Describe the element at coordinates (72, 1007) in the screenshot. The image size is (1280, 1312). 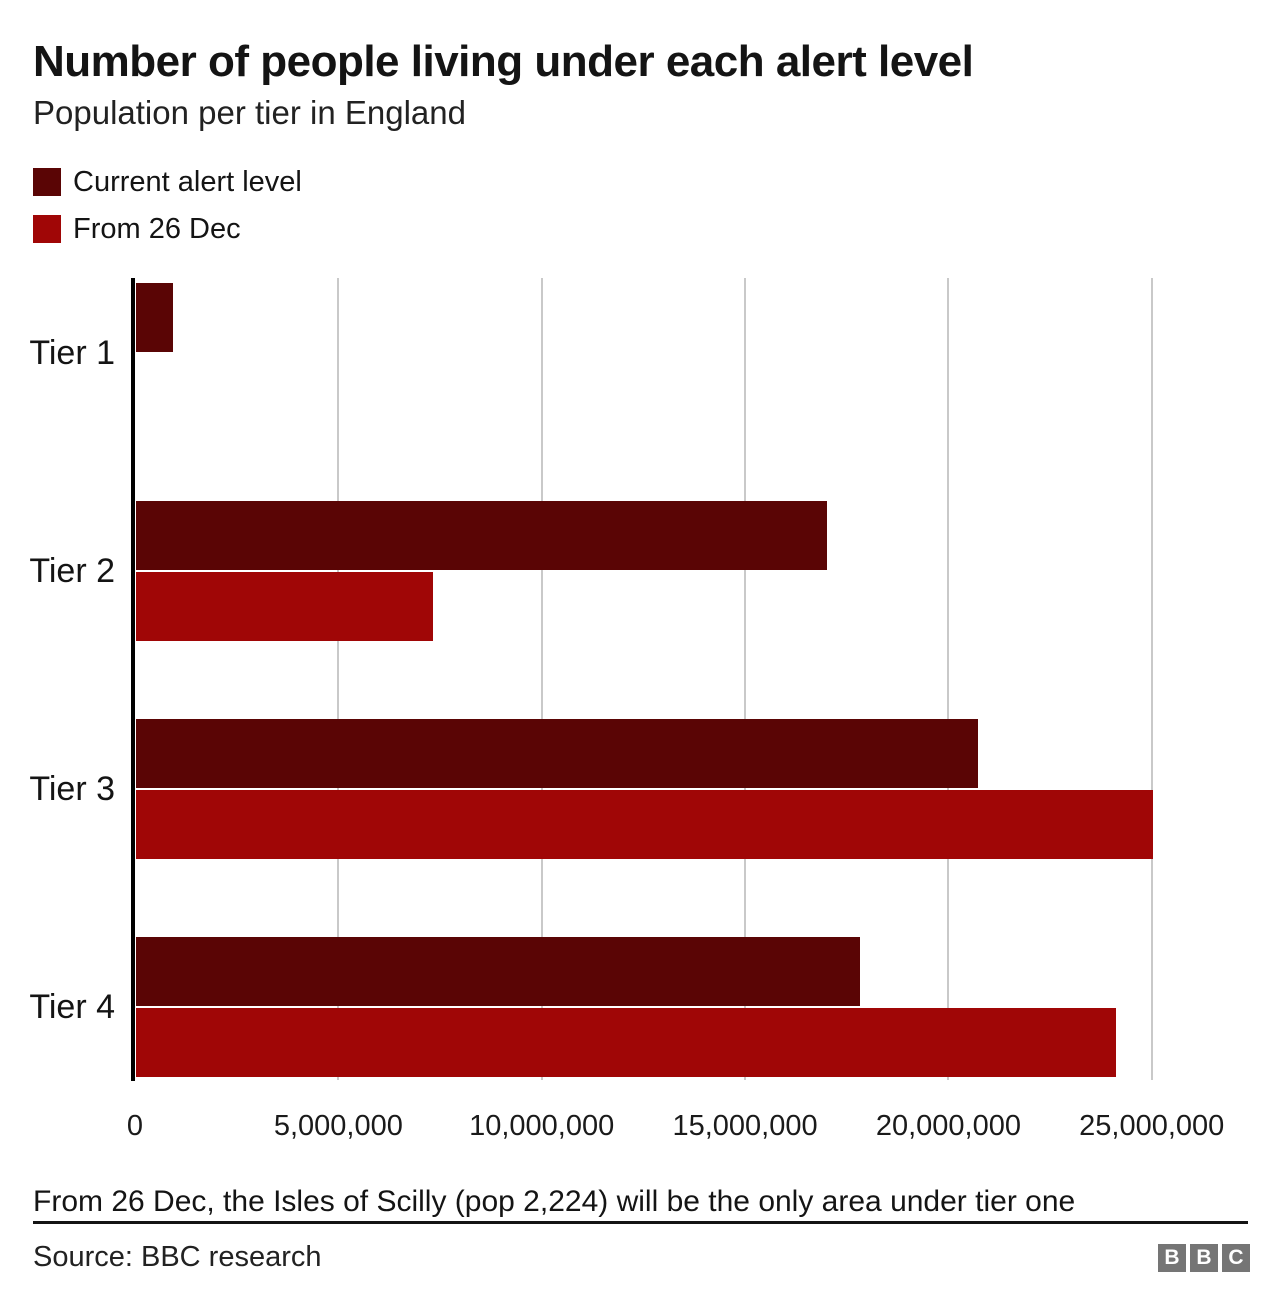
I see `category-label-tier-4: Tier 4` at that location.